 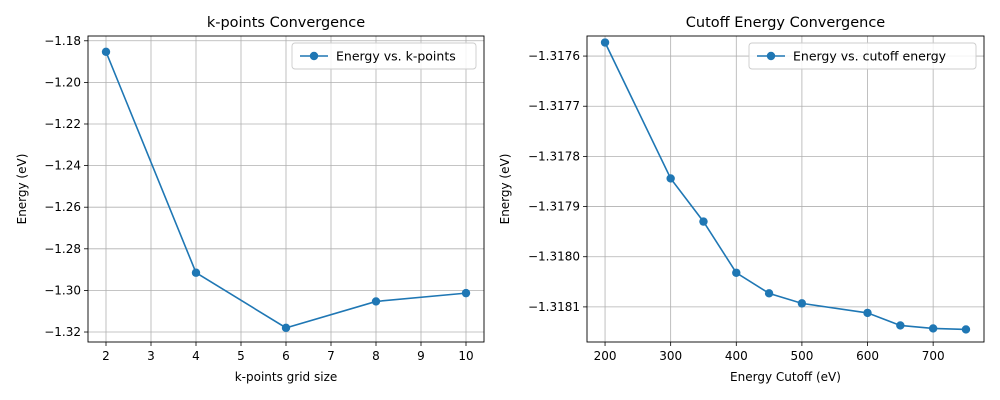 I want to click on y-tick-label: −1.30, so click(x=62, y=290).